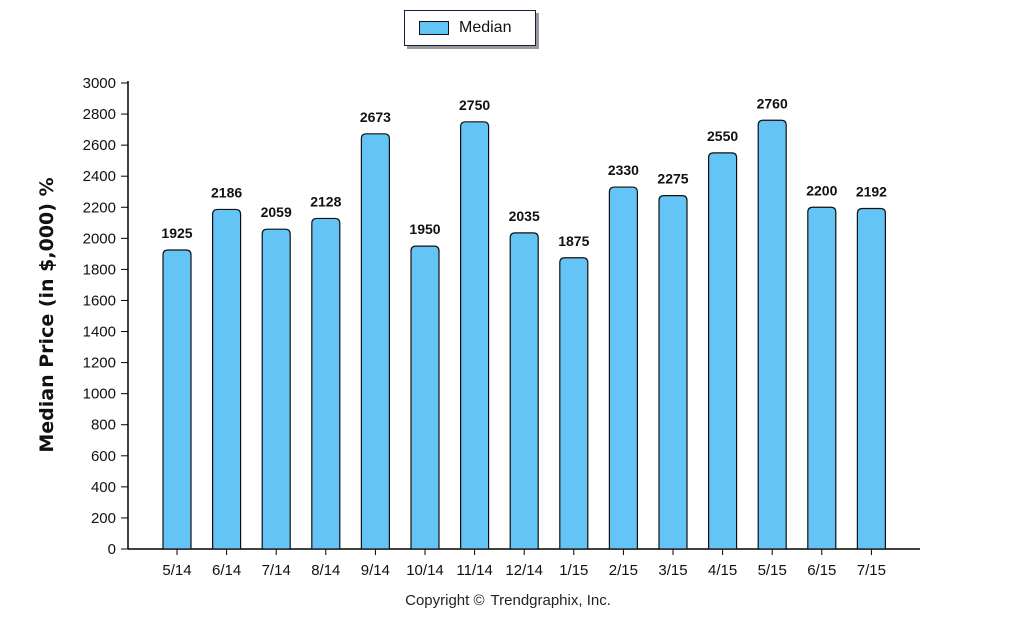 Image resolution: width=1016 pixels, height=640 pixels. I want to click on legend: Median, so click(470, 28).